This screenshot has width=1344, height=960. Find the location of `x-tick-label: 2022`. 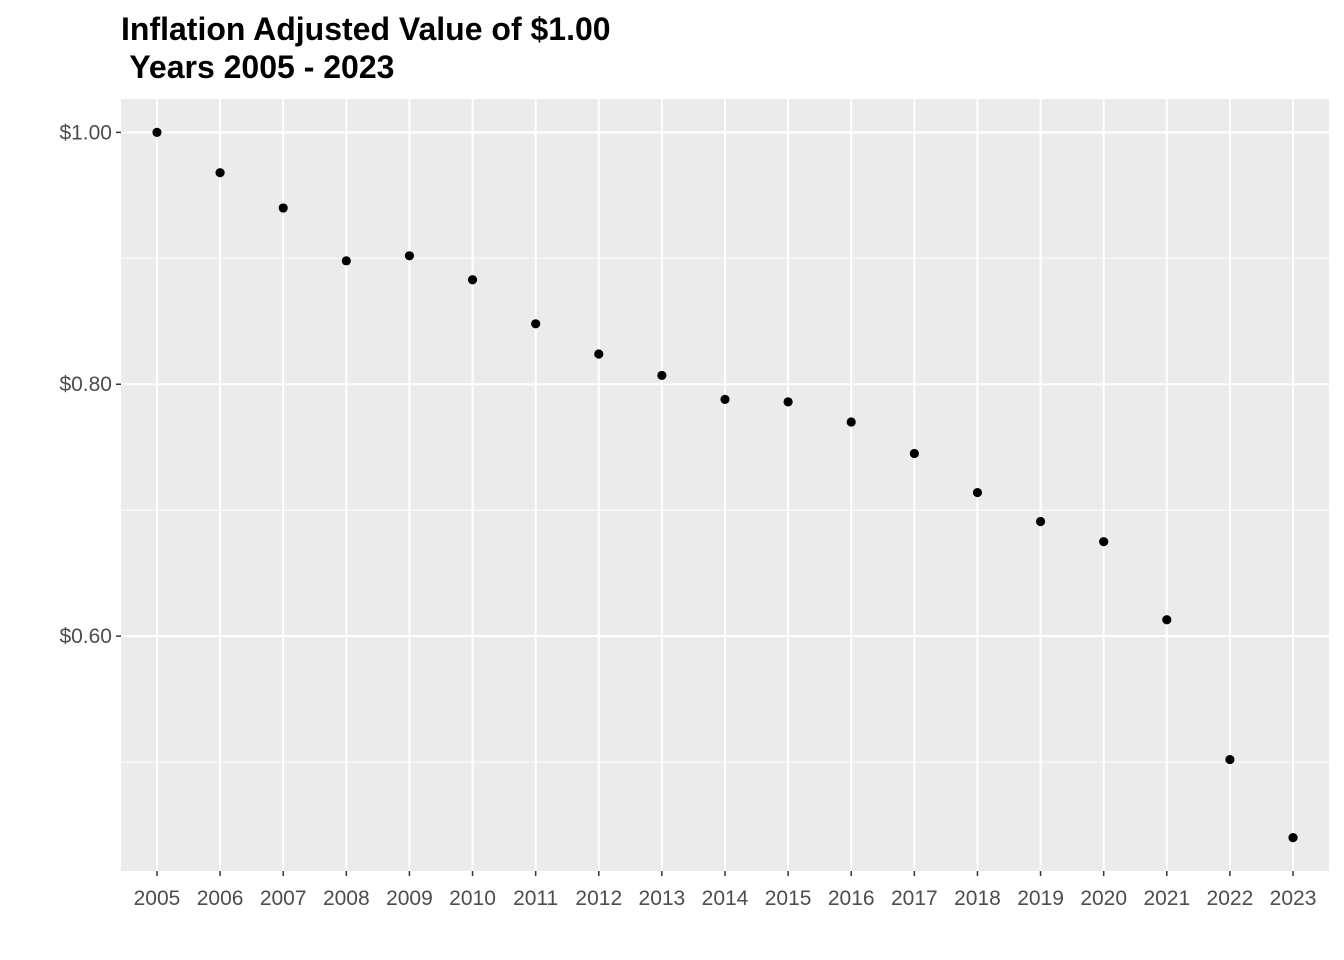

x-tick-label: 2022 is located at coordinates (1230, 898).